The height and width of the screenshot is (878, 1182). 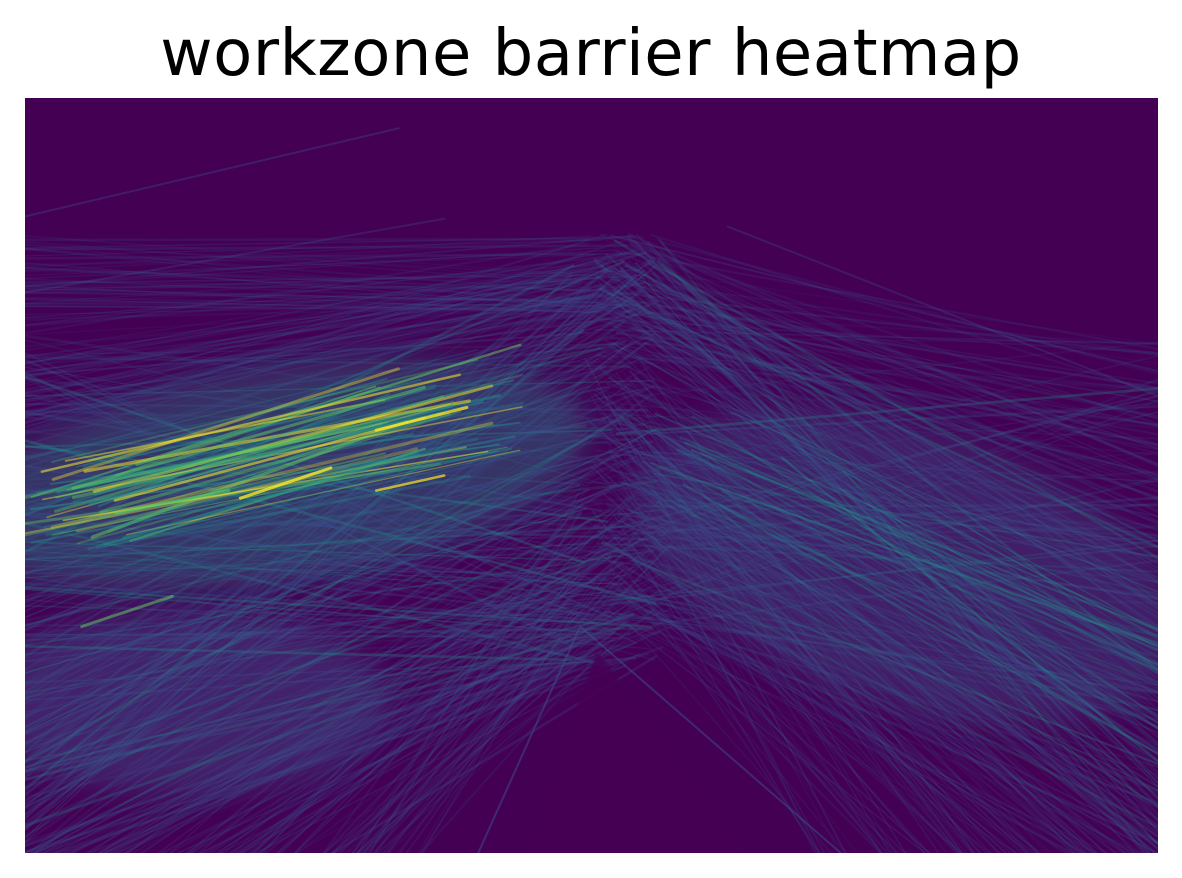 I want to click on outlier-stroke, so click(x=212, y=172).